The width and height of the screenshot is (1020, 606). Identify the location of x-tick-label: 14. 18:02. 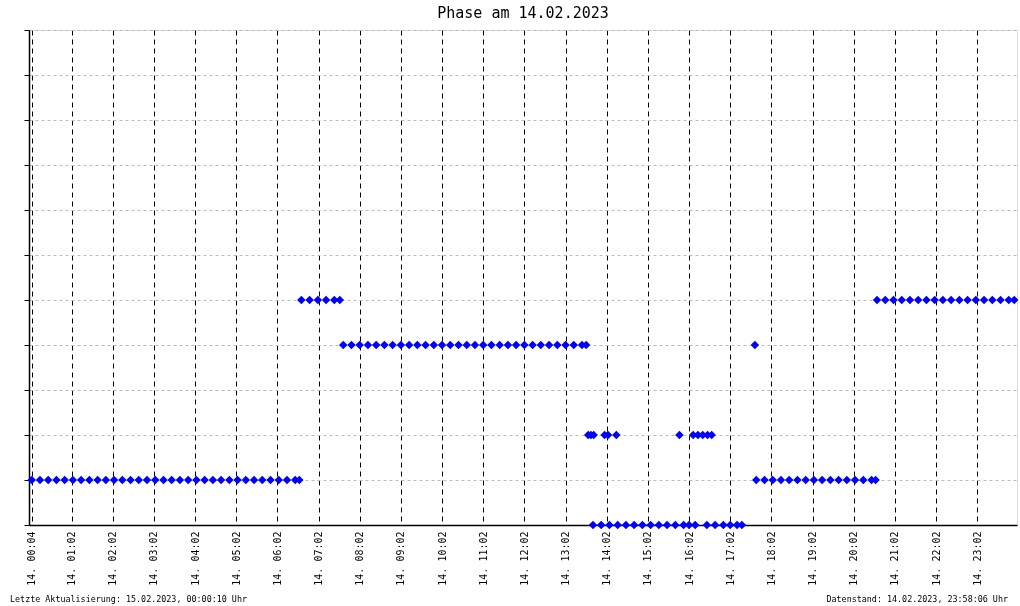
(771, 558).